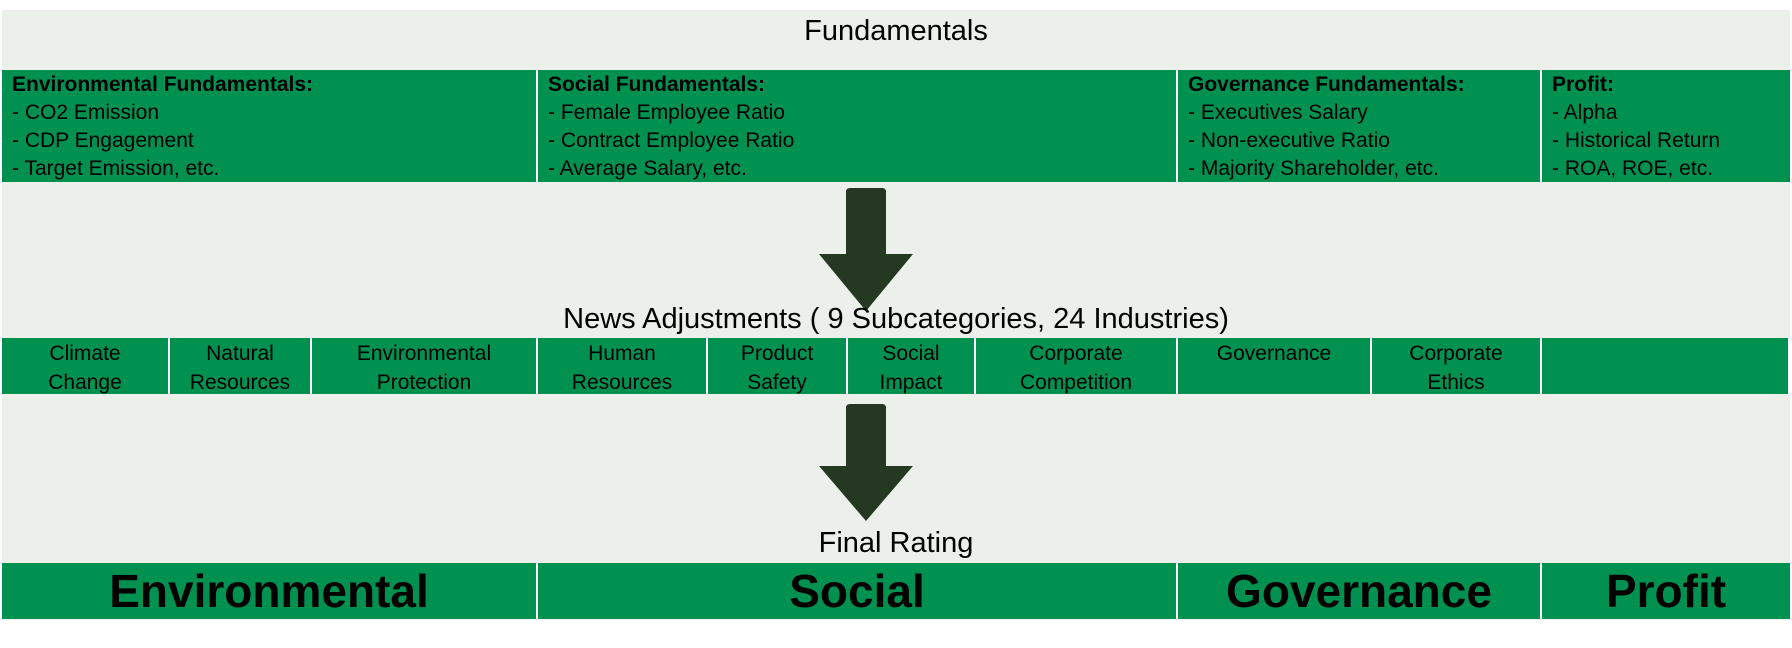 This screenshot has height=648, width=1792. What do you see at coordinates (622, 366) in the screenshot?
I see `news-subcategory-cell: Human Resources` at bounding box center [622, 366].